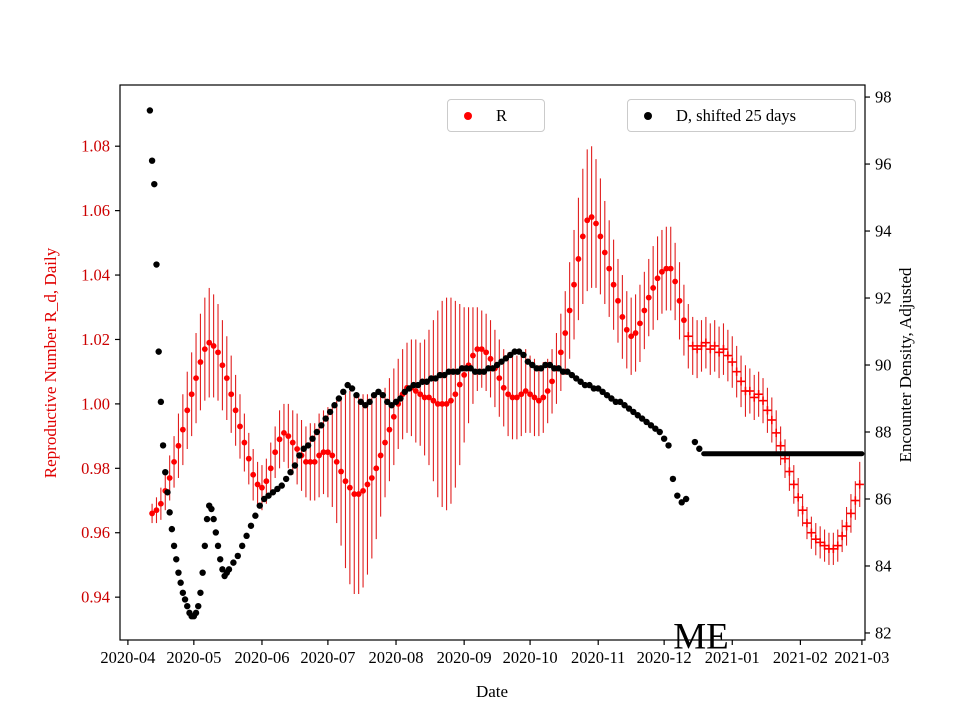 Image resolution: width=960 pixels, height=720 pixels. Describe the element at coordinates (883, 565) in the screenshot. I see `right-tick-label: 84` at that location.